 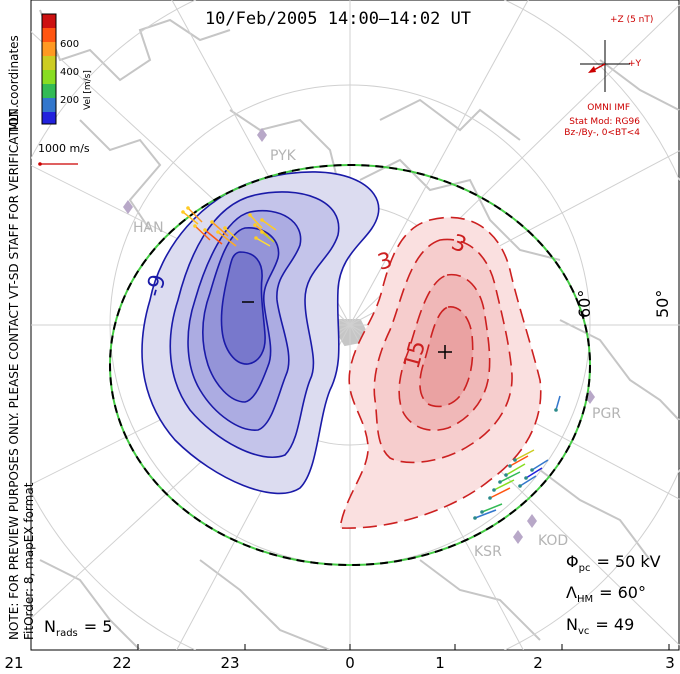 What do you see at coordinates (604, 122) in the screenshot?
I see `stat-model-label: Stat Mod: RG96` at bounding box center [604, 122].